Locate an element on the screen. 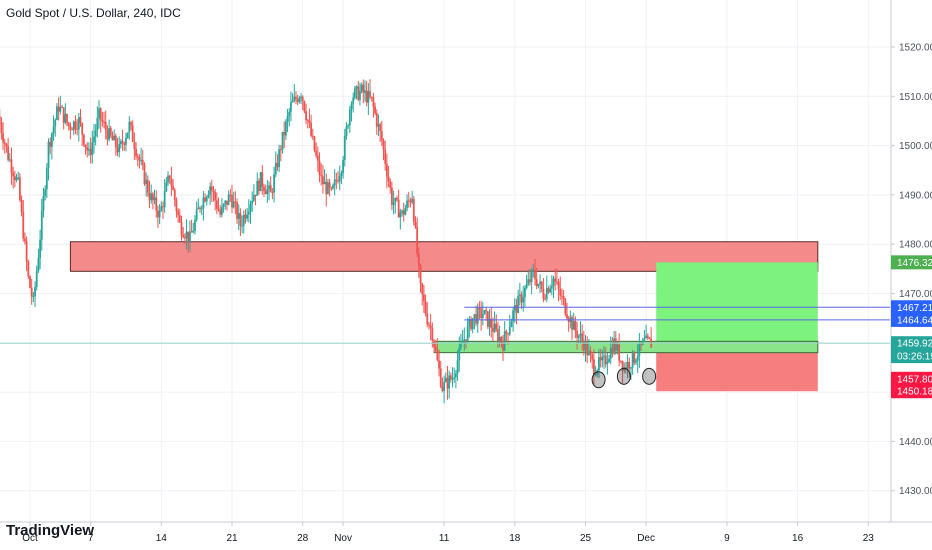 The width and height of the screenshot is (932, 550). price-tag: 03:26:19 is located at coordinates (911, 356).